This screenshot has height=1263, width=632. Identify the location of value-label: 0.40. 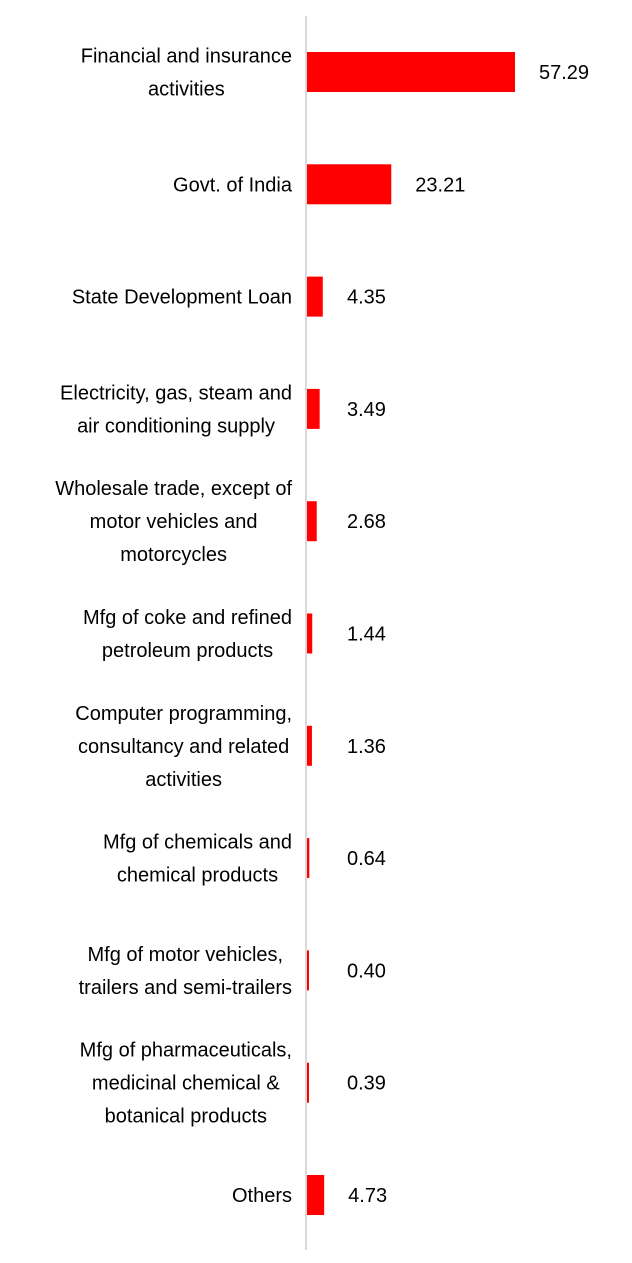
(366, 971).